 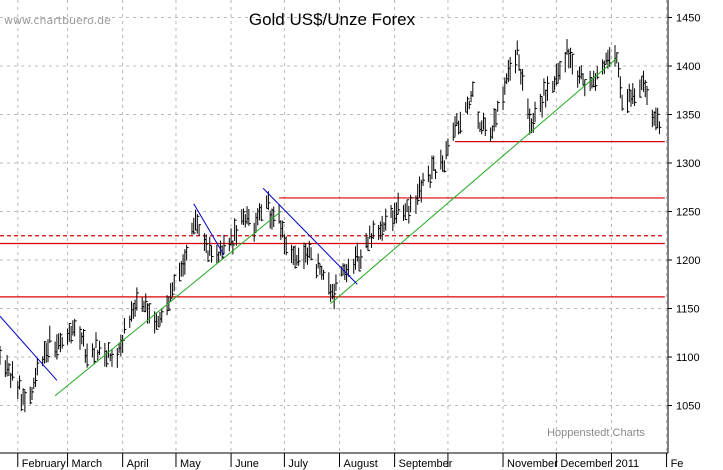 I want to click on x-tick-label: March, so click(x=87, y=464).